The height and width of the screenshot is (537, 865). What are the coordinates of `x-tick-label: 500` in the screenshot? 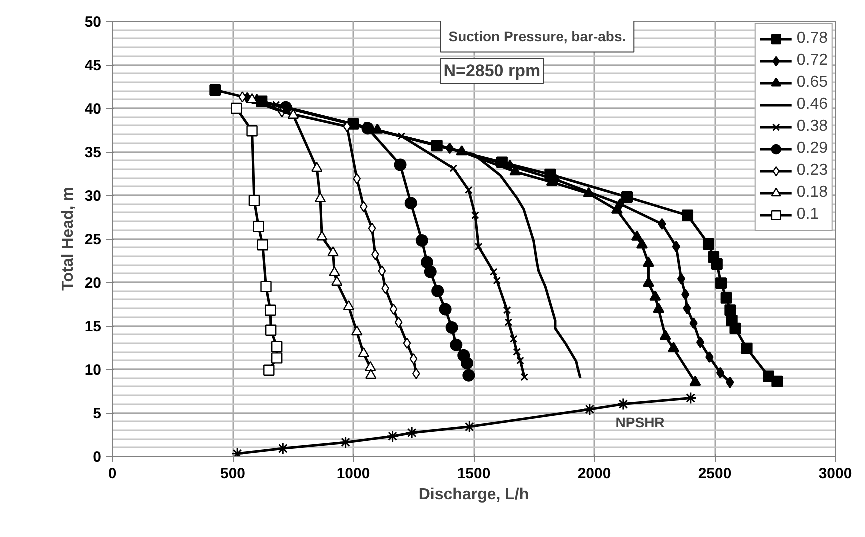 It's located at (233, 474).